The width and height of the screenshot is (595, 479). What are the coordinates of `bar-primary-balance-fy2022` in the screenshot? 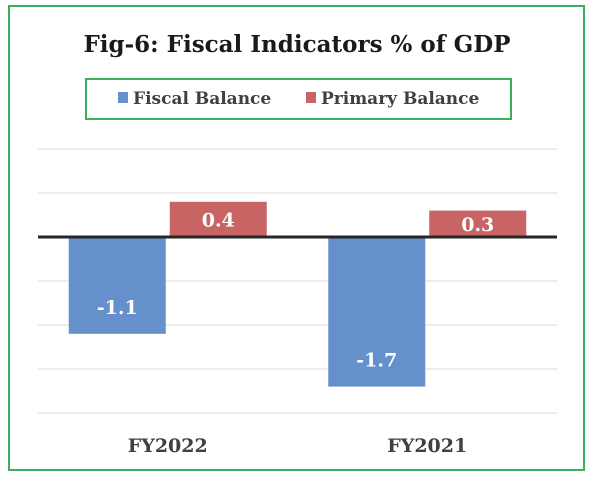 It's located at (218, 219).